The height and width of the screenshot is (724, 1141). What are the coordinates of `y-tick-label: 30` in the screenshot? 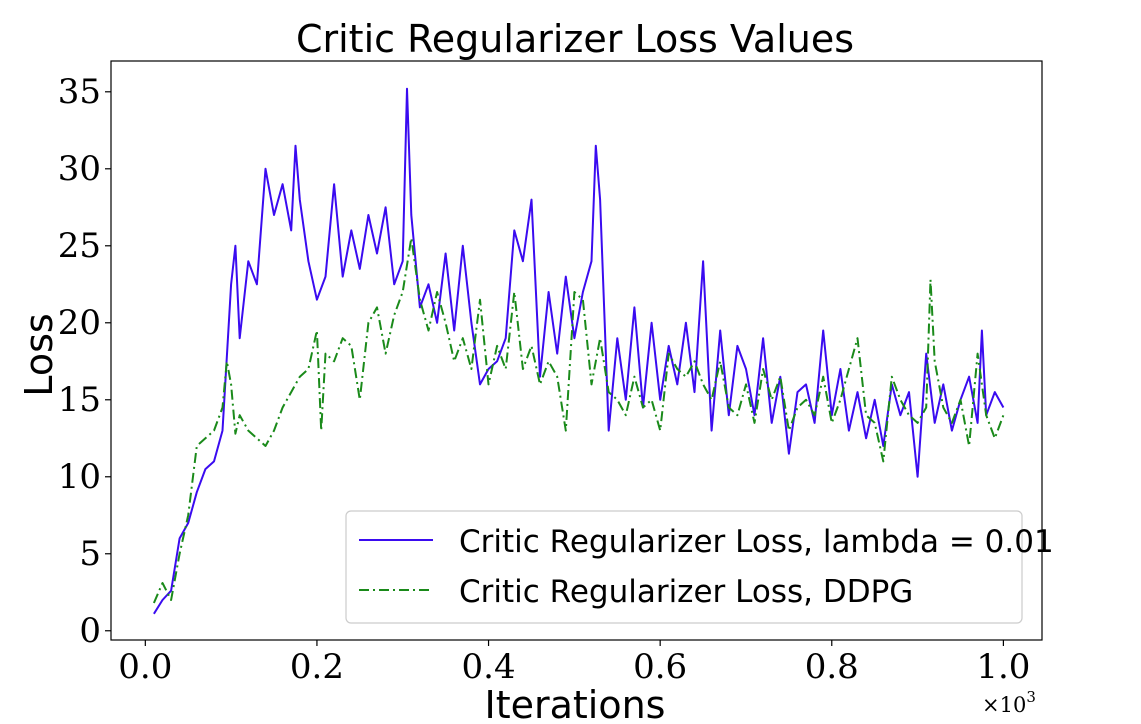 It's located at (79, 169).